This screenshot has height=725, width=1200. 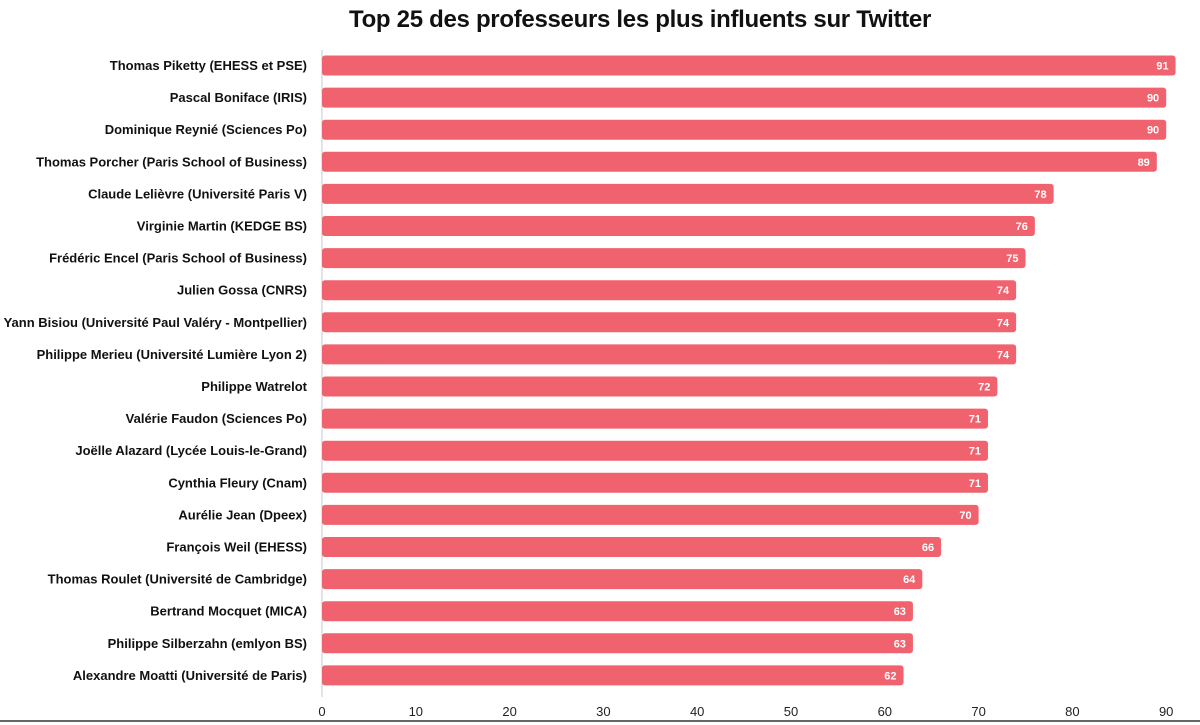 What do you see at coordinates (237, 482) in the screenshot?
I see `category-label: Cynthia Fleury (Cnam)` at bounding box center [237, 482].